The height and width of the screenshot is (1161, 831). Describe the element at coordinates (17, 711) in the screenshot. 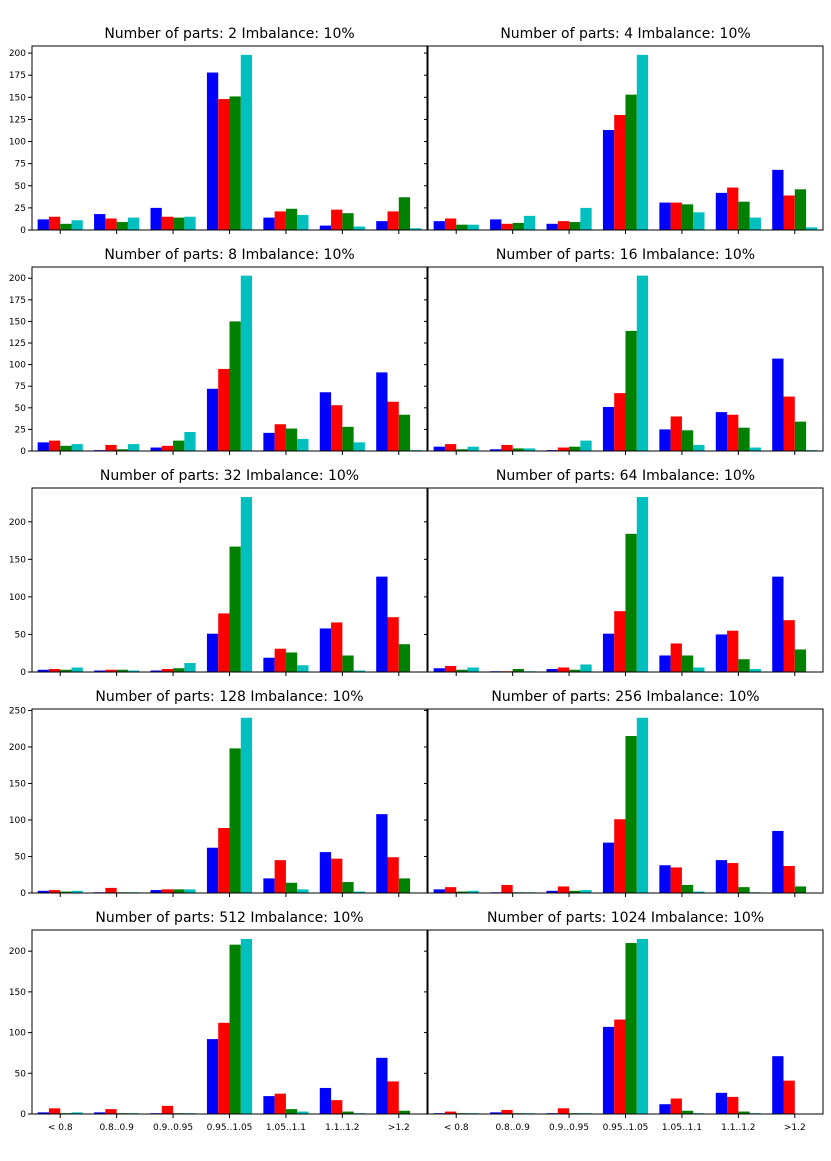

I see `y-tick-label: 250` at that location.